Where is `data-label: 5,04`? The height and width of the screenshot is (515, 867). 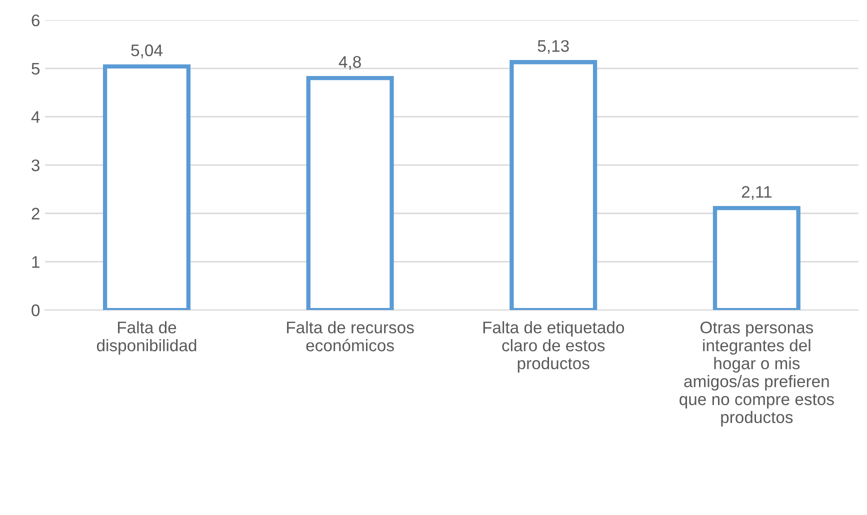
data-label: 5,04 is located at coordinates (146, 51).